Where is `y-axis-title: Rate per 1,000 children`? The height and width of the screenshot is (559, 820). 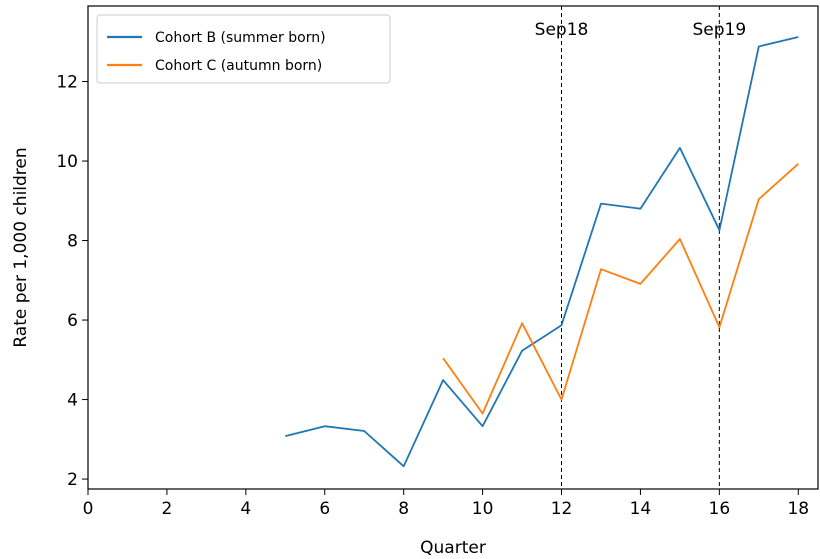
y-axis-title: Rate per 1,000 children is located at coordinates (21, 247).